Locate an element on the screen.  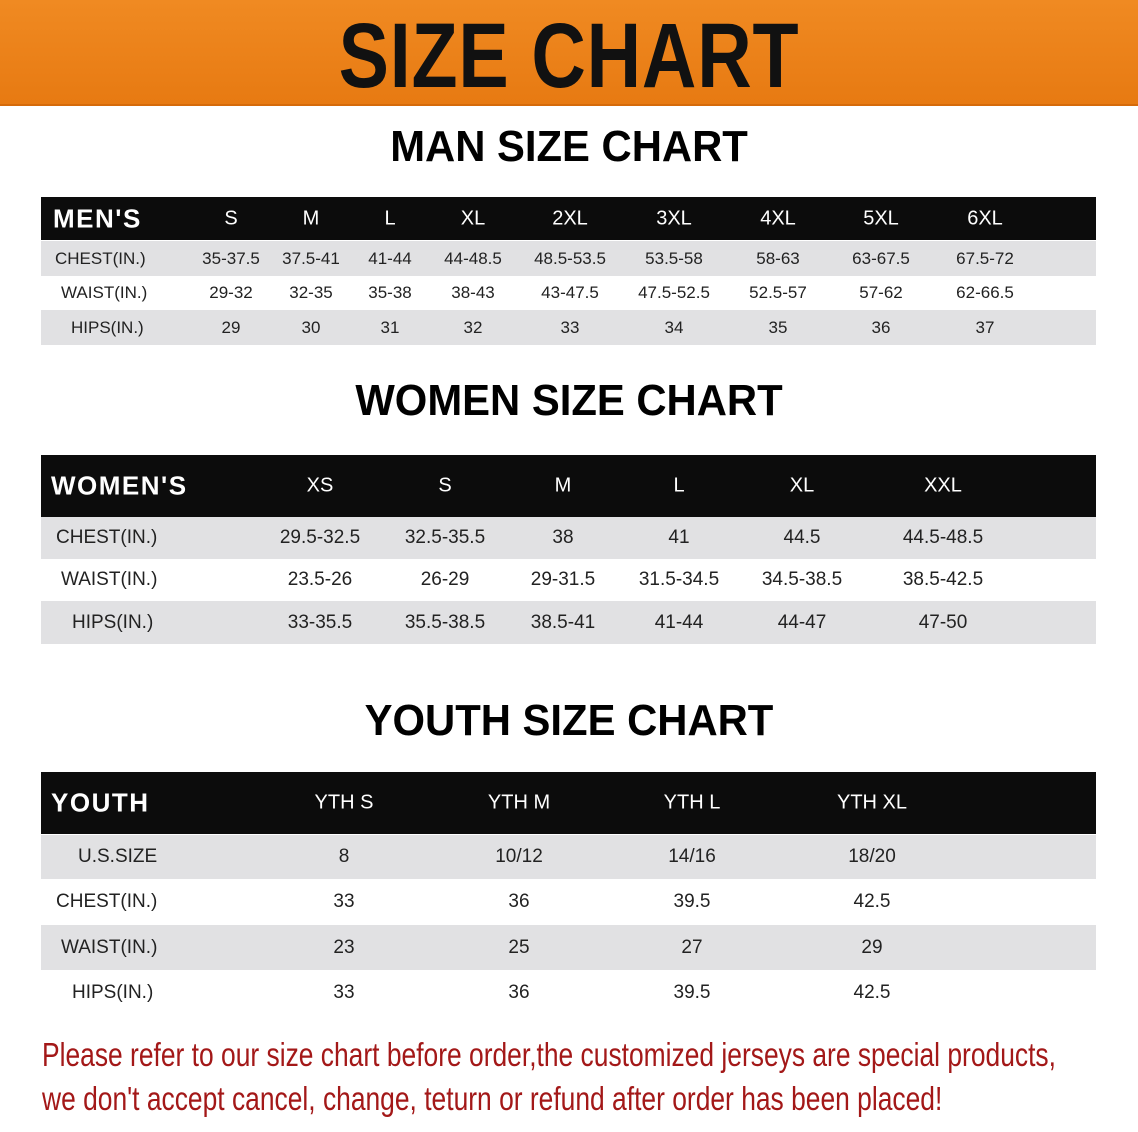
men-header-row: MEN'S S M L XL 2XL 3XL 4XL 5XL 6XL is located at coordinates (568, 218).